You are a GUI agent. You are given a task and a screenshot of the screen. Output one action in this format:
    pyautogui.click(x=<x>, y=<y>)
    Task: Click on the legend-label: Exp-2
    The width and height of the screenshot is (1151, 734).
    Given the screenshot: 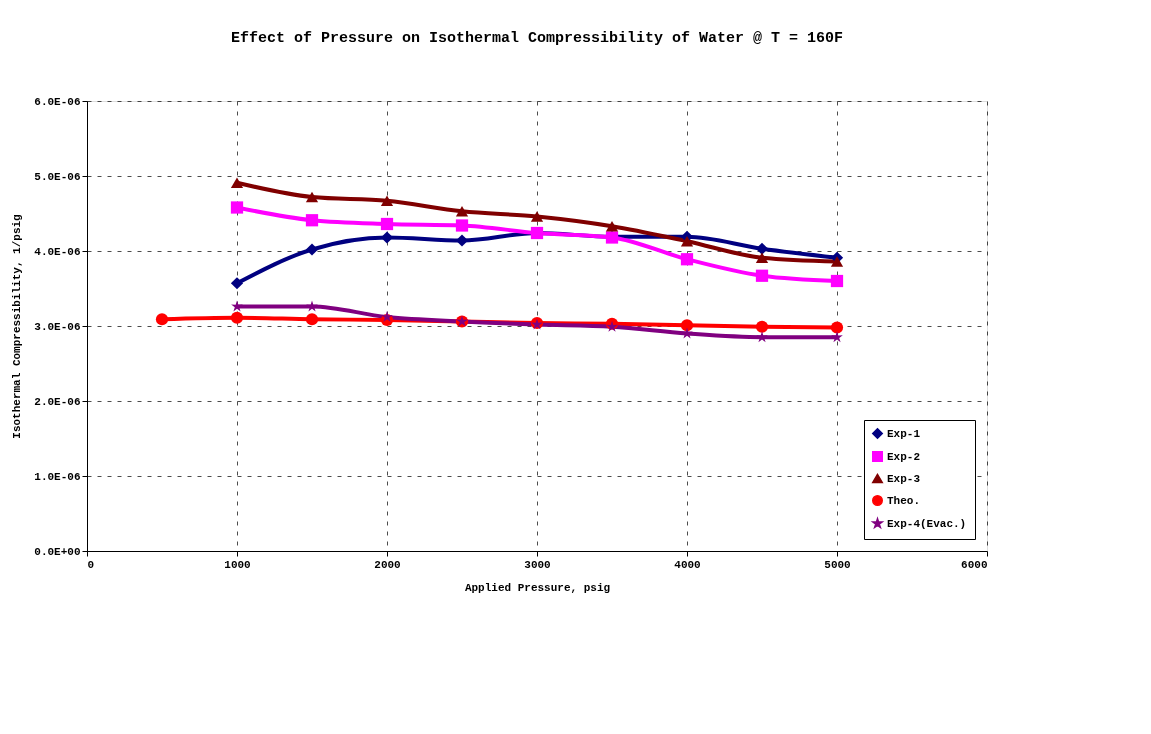 What is the action you would take?
    pyautogui.click(x=904, y=456)
    